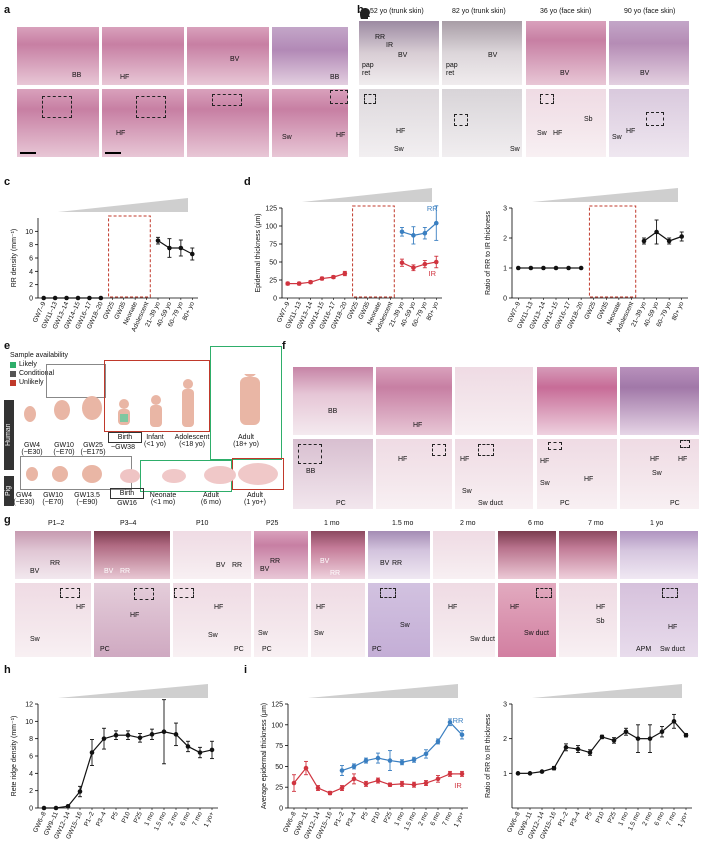 The height and width of the screenshot is (850, 714). I want to click on x-tick-label: 2 mo, so click(173, 819).